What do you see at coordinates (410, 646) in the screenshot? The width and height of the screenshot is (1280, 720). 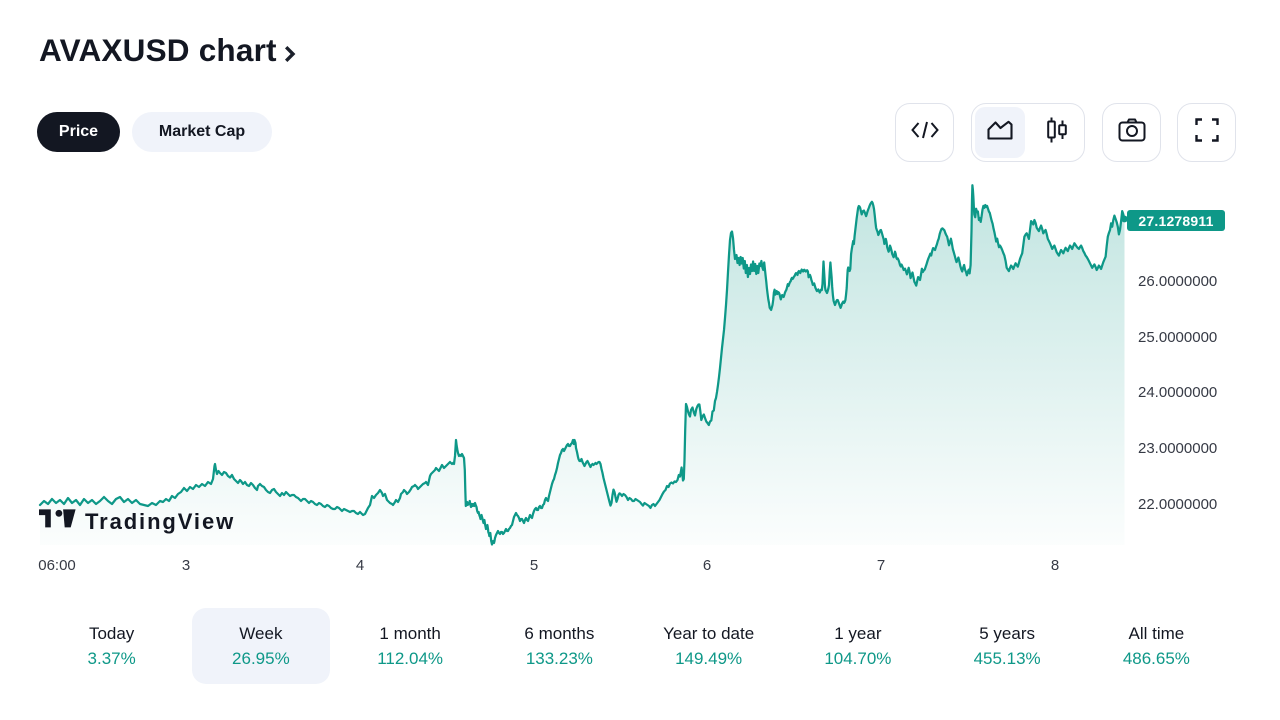 I see `stat-1-month: 1 month 112.04%` at bounding box center [410, 646].